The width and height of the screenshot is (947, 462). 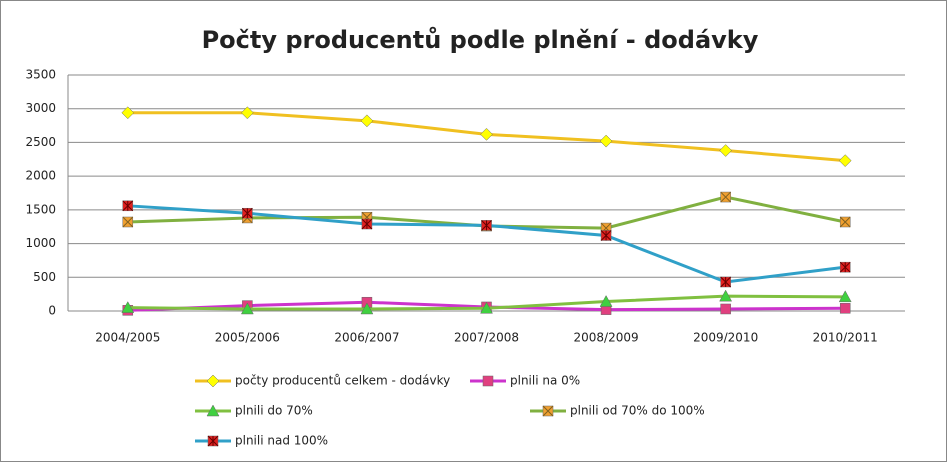 What do you see at coordinates (606, 338) in the screenshot?
I see `x-tick-label: 2008/2009` at bounding box center [606, 338].